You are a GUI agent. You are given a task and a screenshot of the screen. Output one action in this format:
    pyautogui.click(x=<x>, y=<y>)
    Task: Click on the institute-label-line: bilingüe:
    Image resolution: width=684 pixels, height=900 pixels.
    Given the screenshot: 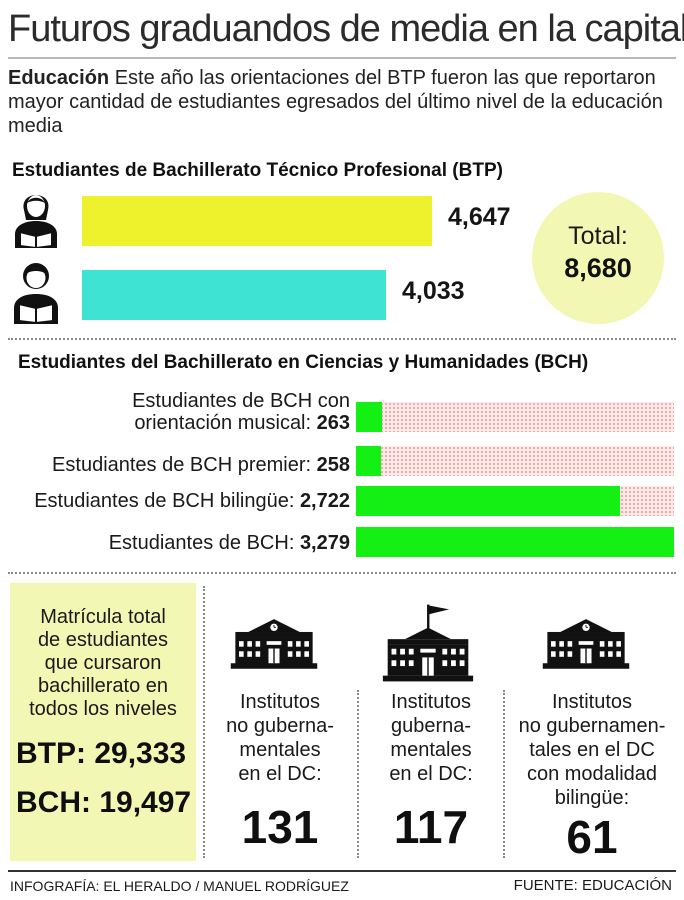 What is the action you would take?
    pyautogui.click(x=592, y=798)
    